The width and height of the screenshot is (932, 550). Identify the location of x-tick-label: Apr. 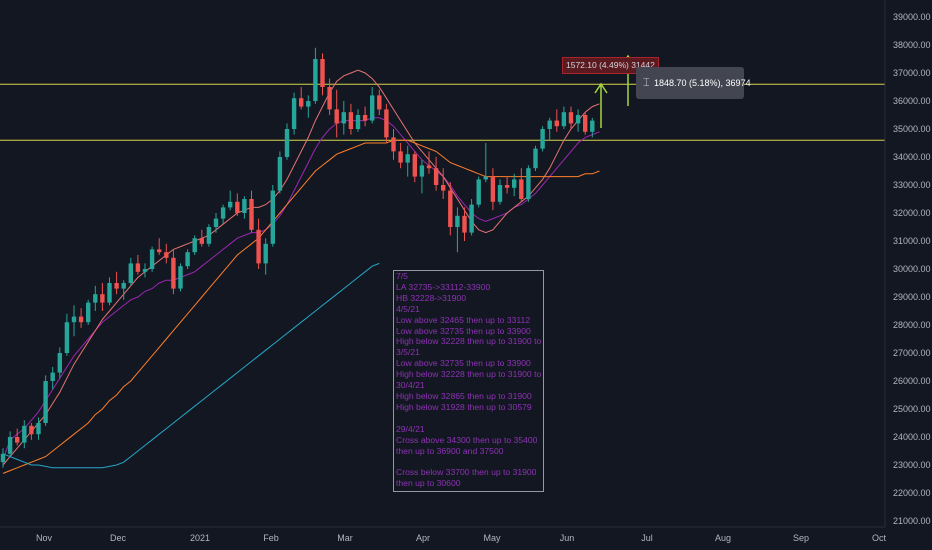
(423, 538).